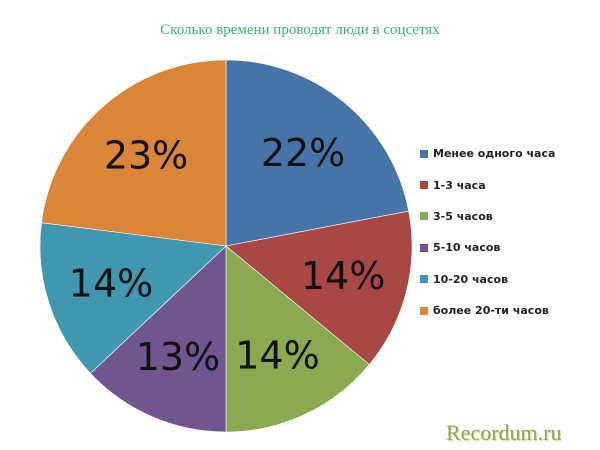  I want to click on legend-label: Менее одного часа, so click(494, 154).